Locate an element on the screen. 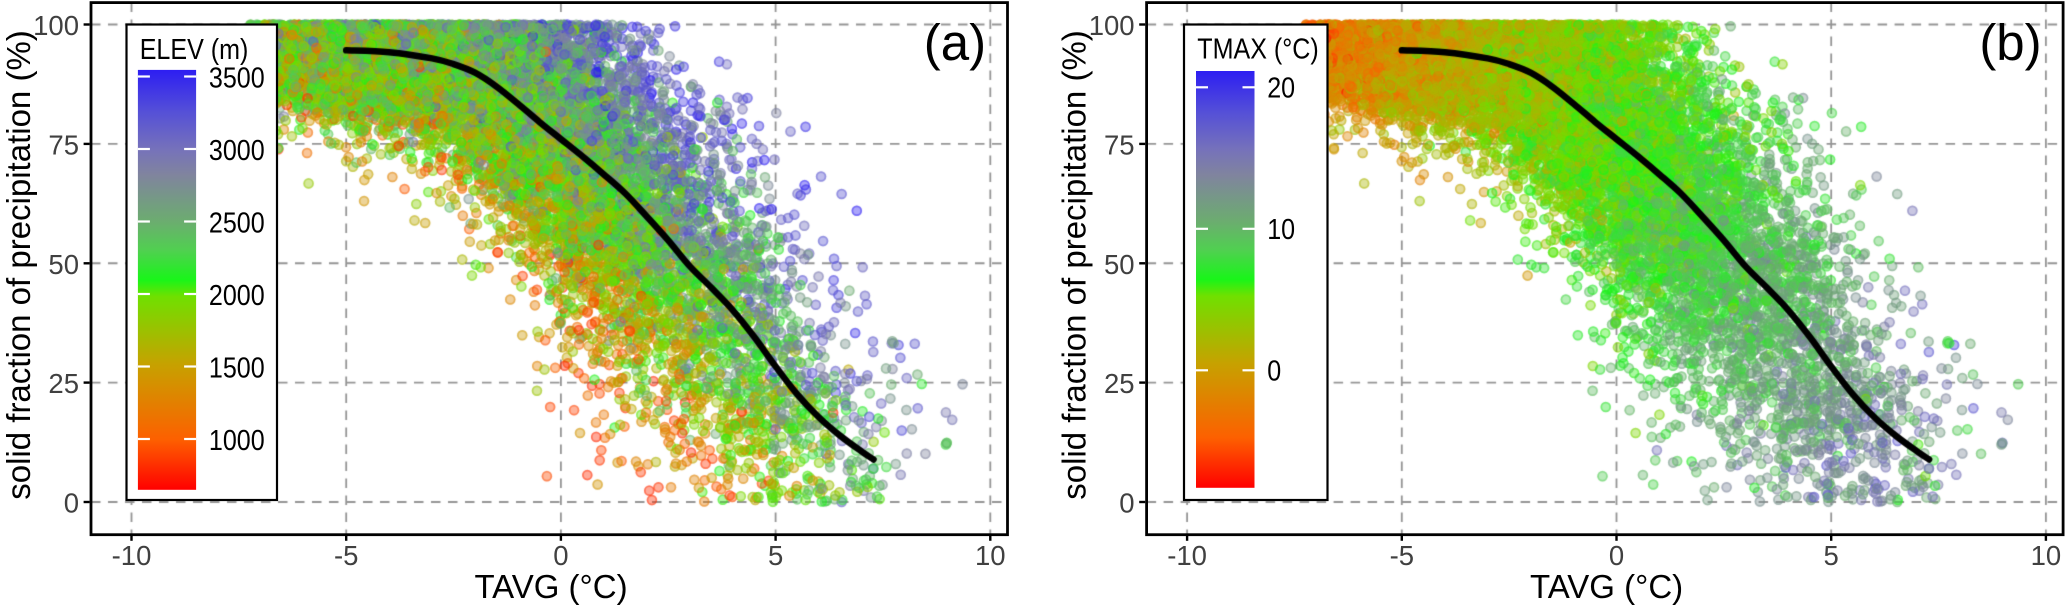  svg-text: 1000 is located at coordinates (237, 441).